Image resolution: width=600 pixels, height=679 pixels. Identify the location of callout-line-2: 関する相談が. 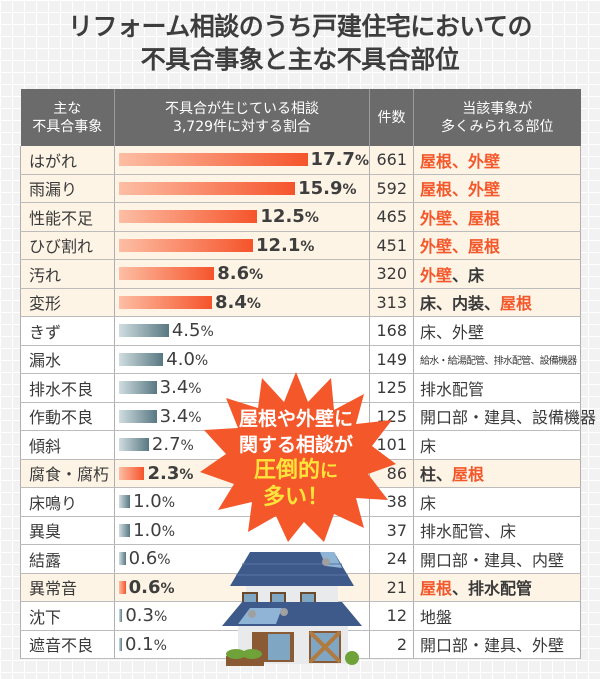
(295, 445).